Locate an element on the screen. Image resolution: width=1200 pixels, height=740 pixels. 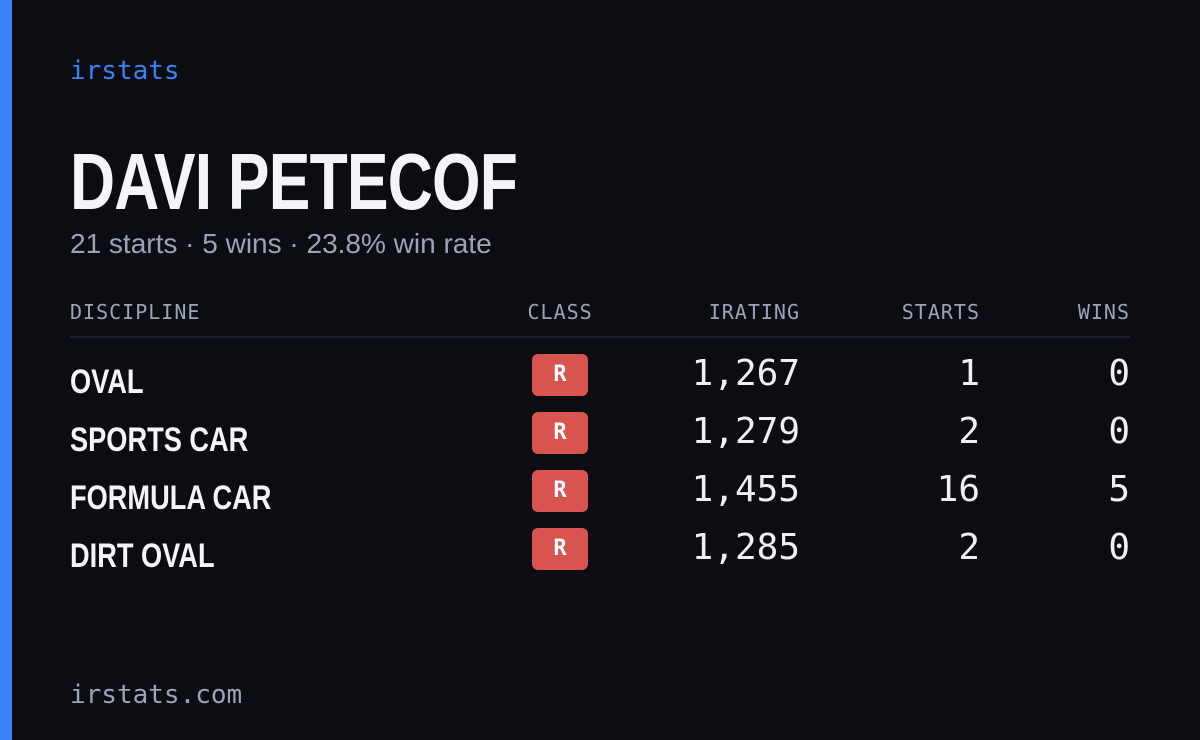
wins: 5 is located at coordinates (1119, 489).